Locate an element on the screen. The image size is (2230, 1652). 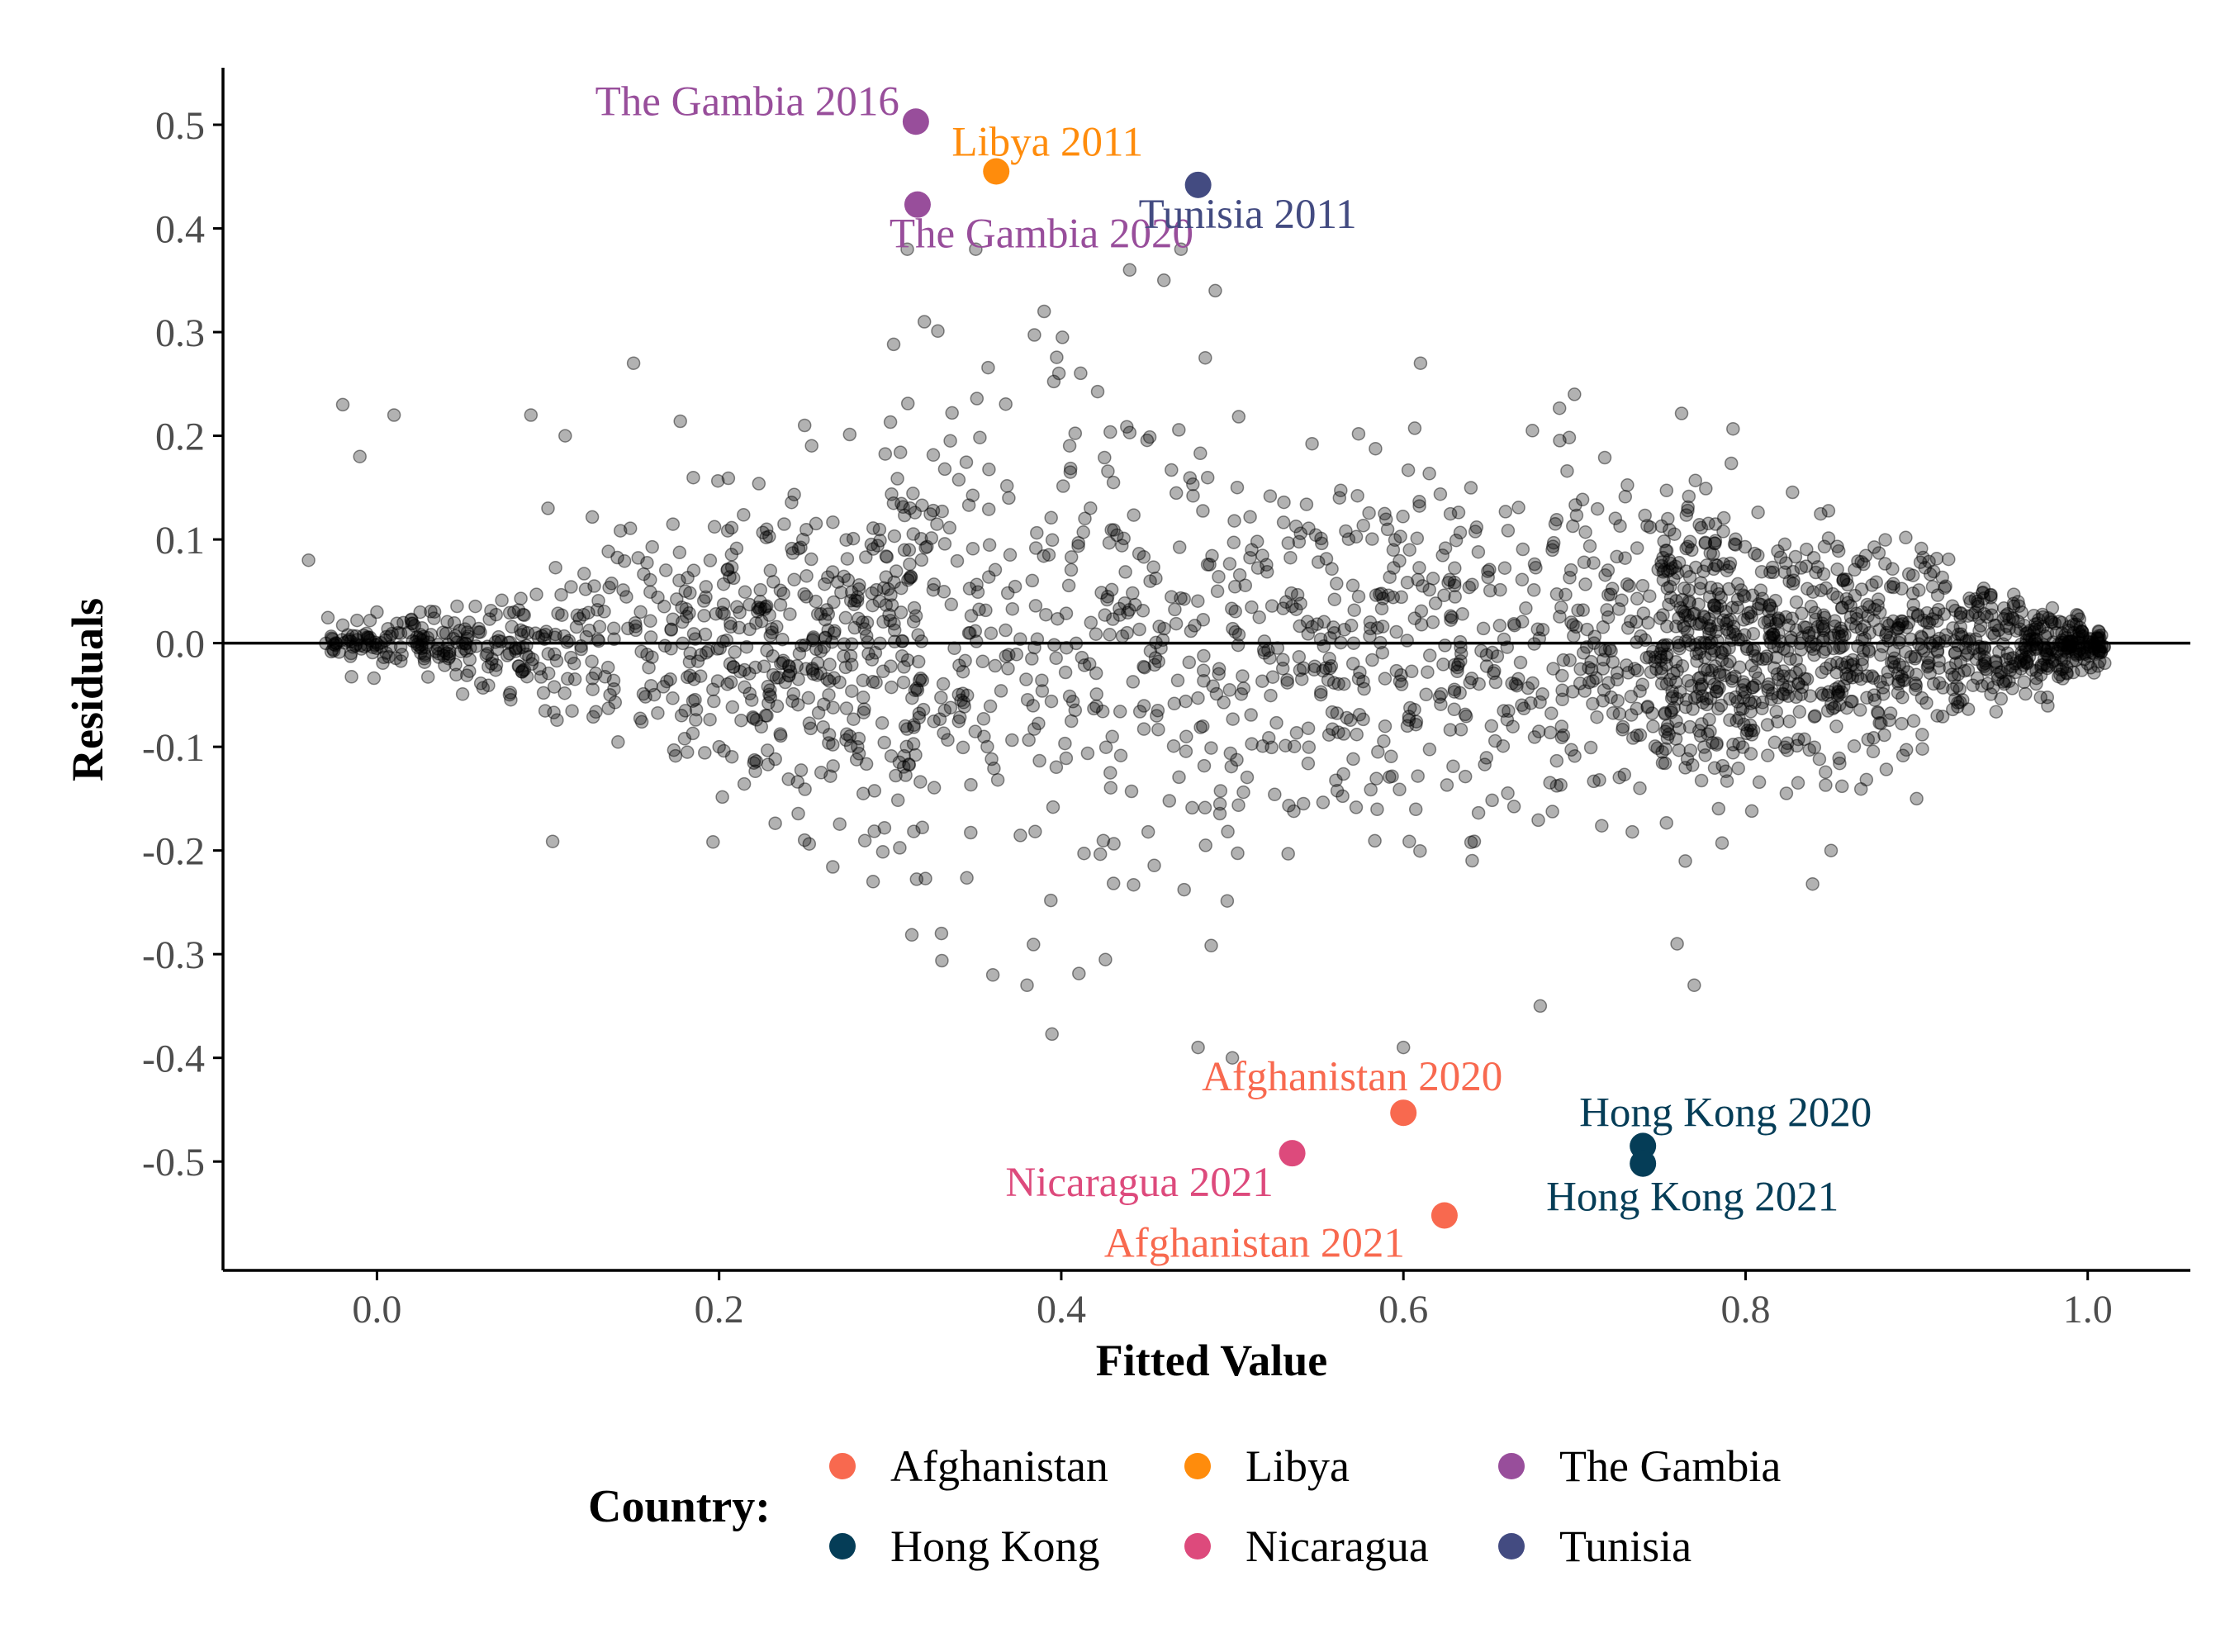
y-axis-ticks: 0.50.40.30.20.10.0-0.1-0.2-0.3-0.4-0.5 is located at coordinates (182, 644).